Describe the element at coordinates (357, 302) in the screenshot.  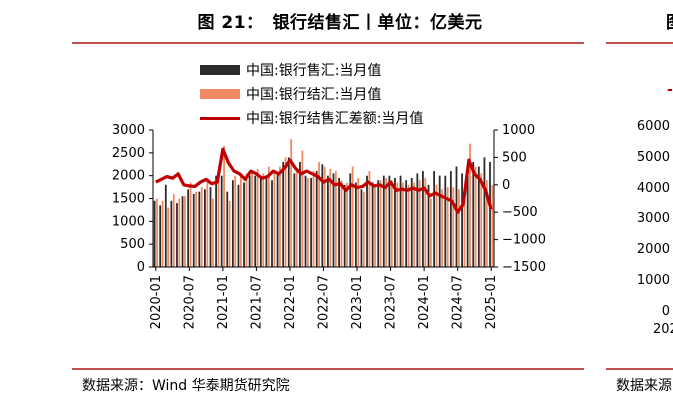
I see `x-tick-label: 2023-01` at that location.